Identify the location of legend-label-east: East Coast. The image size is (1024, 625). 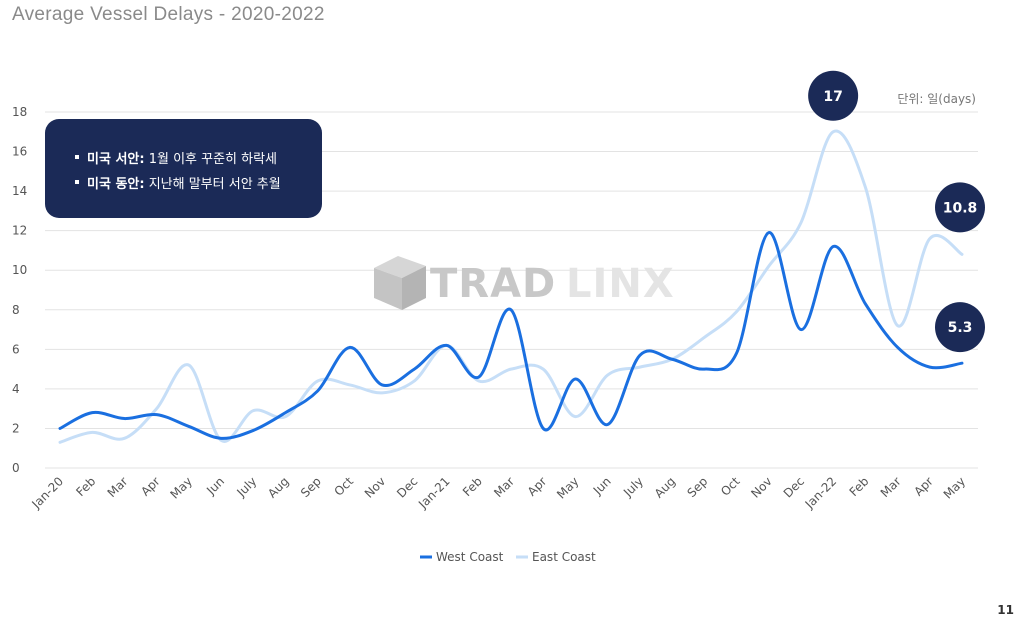
(564, 557).